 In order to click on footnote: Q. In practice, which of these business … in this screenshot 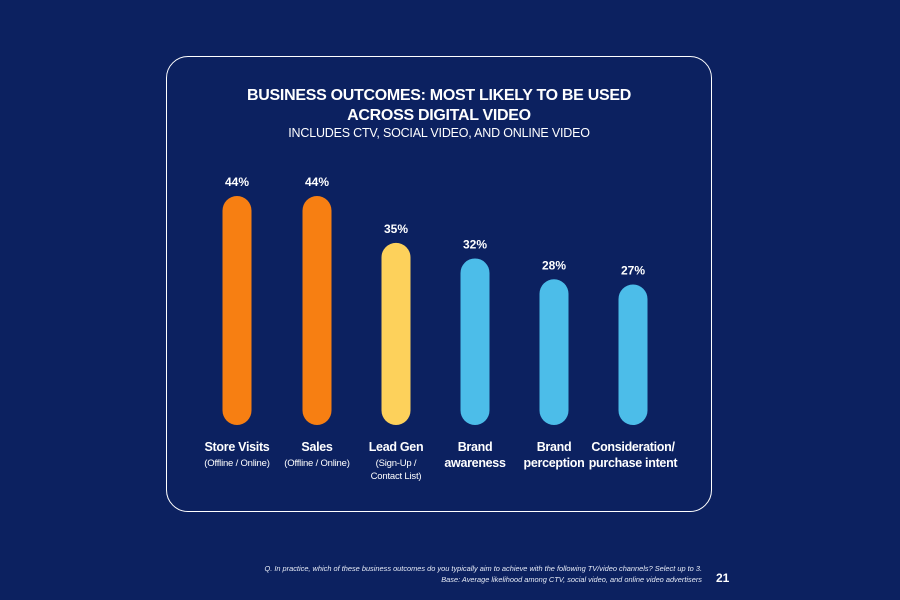, I will do `click(483, 574)`.